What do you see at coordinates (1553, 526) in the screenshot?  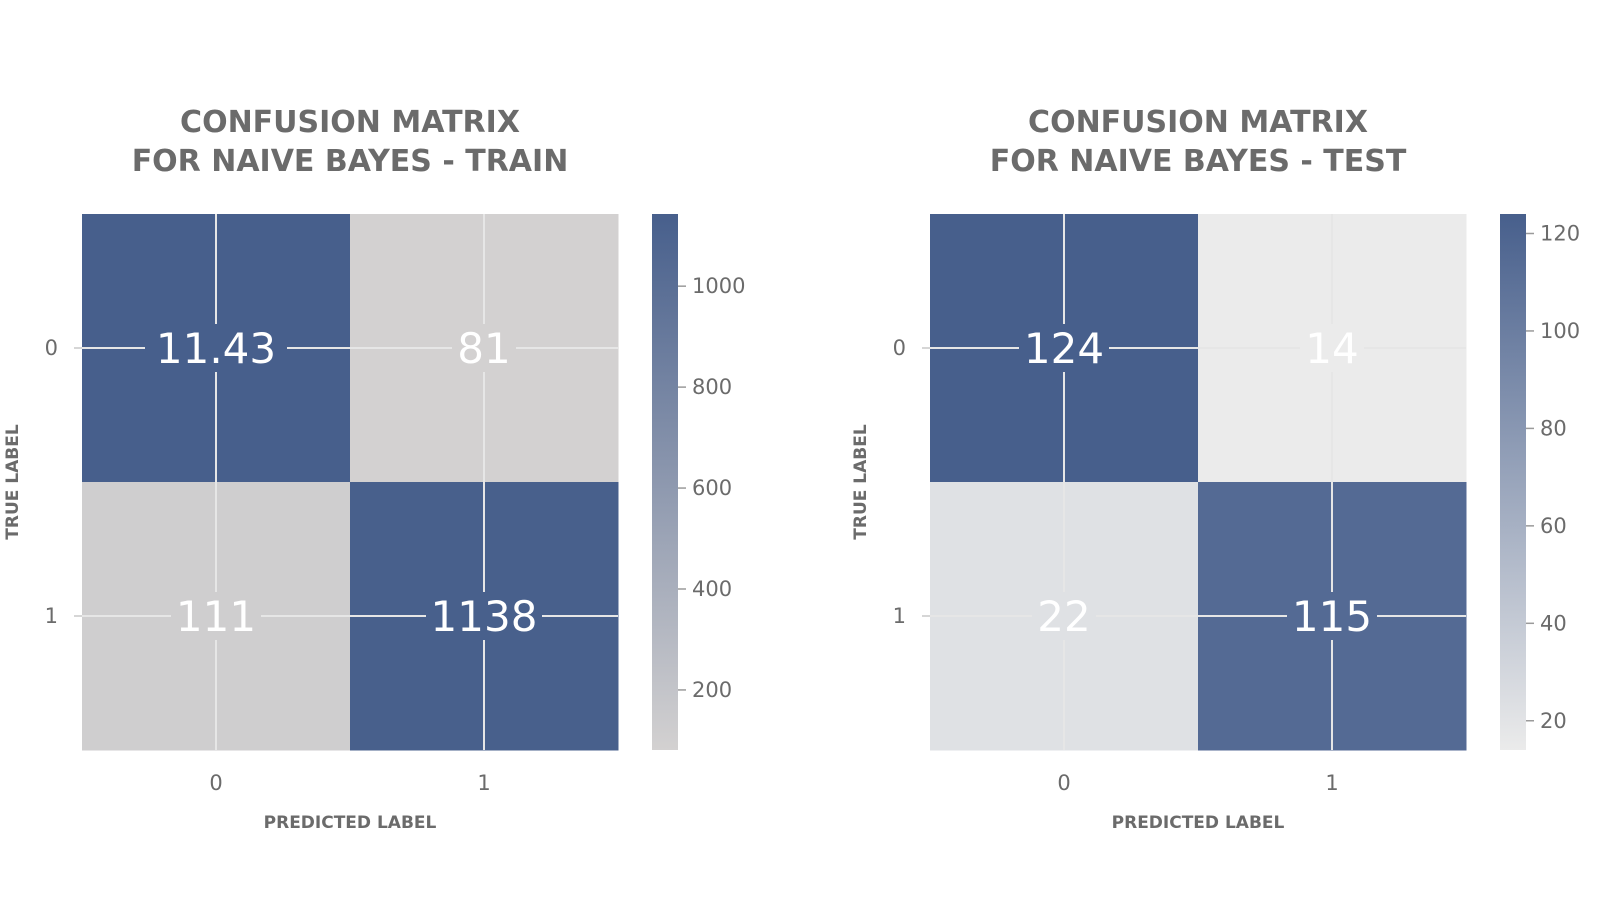 I see `colorbar-tick-label: 60` at bounding box center [1553, 526].